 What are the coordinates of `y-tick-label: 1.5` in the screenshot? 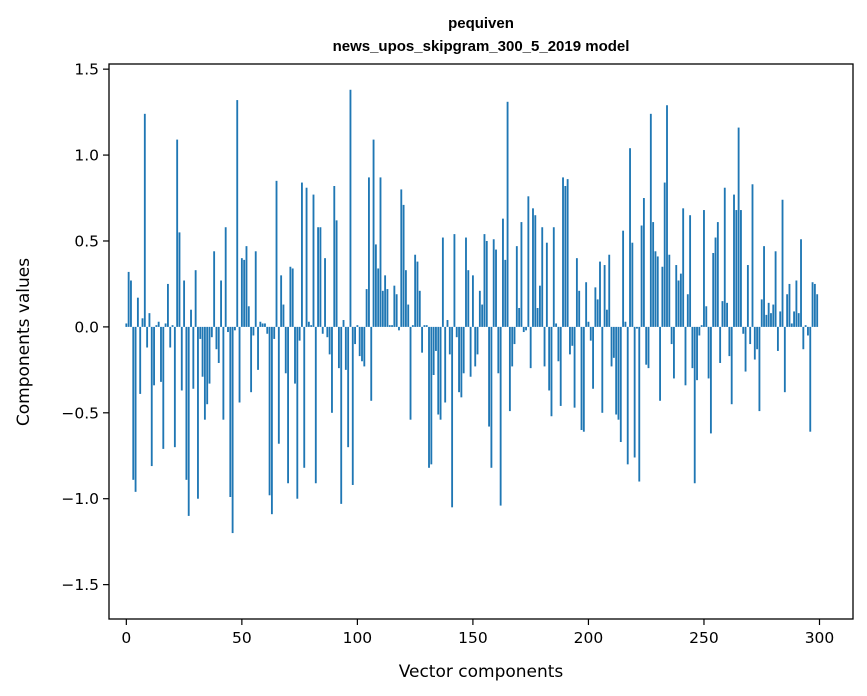 It's located at (86, 70).